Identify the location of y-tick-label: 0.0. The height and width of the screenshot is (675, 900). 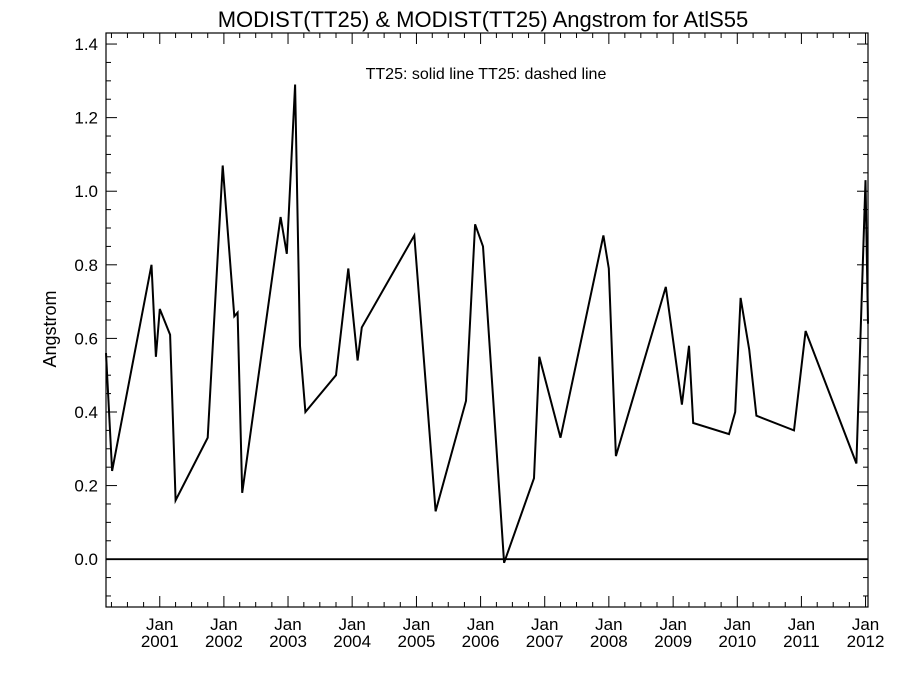
(86, 559).